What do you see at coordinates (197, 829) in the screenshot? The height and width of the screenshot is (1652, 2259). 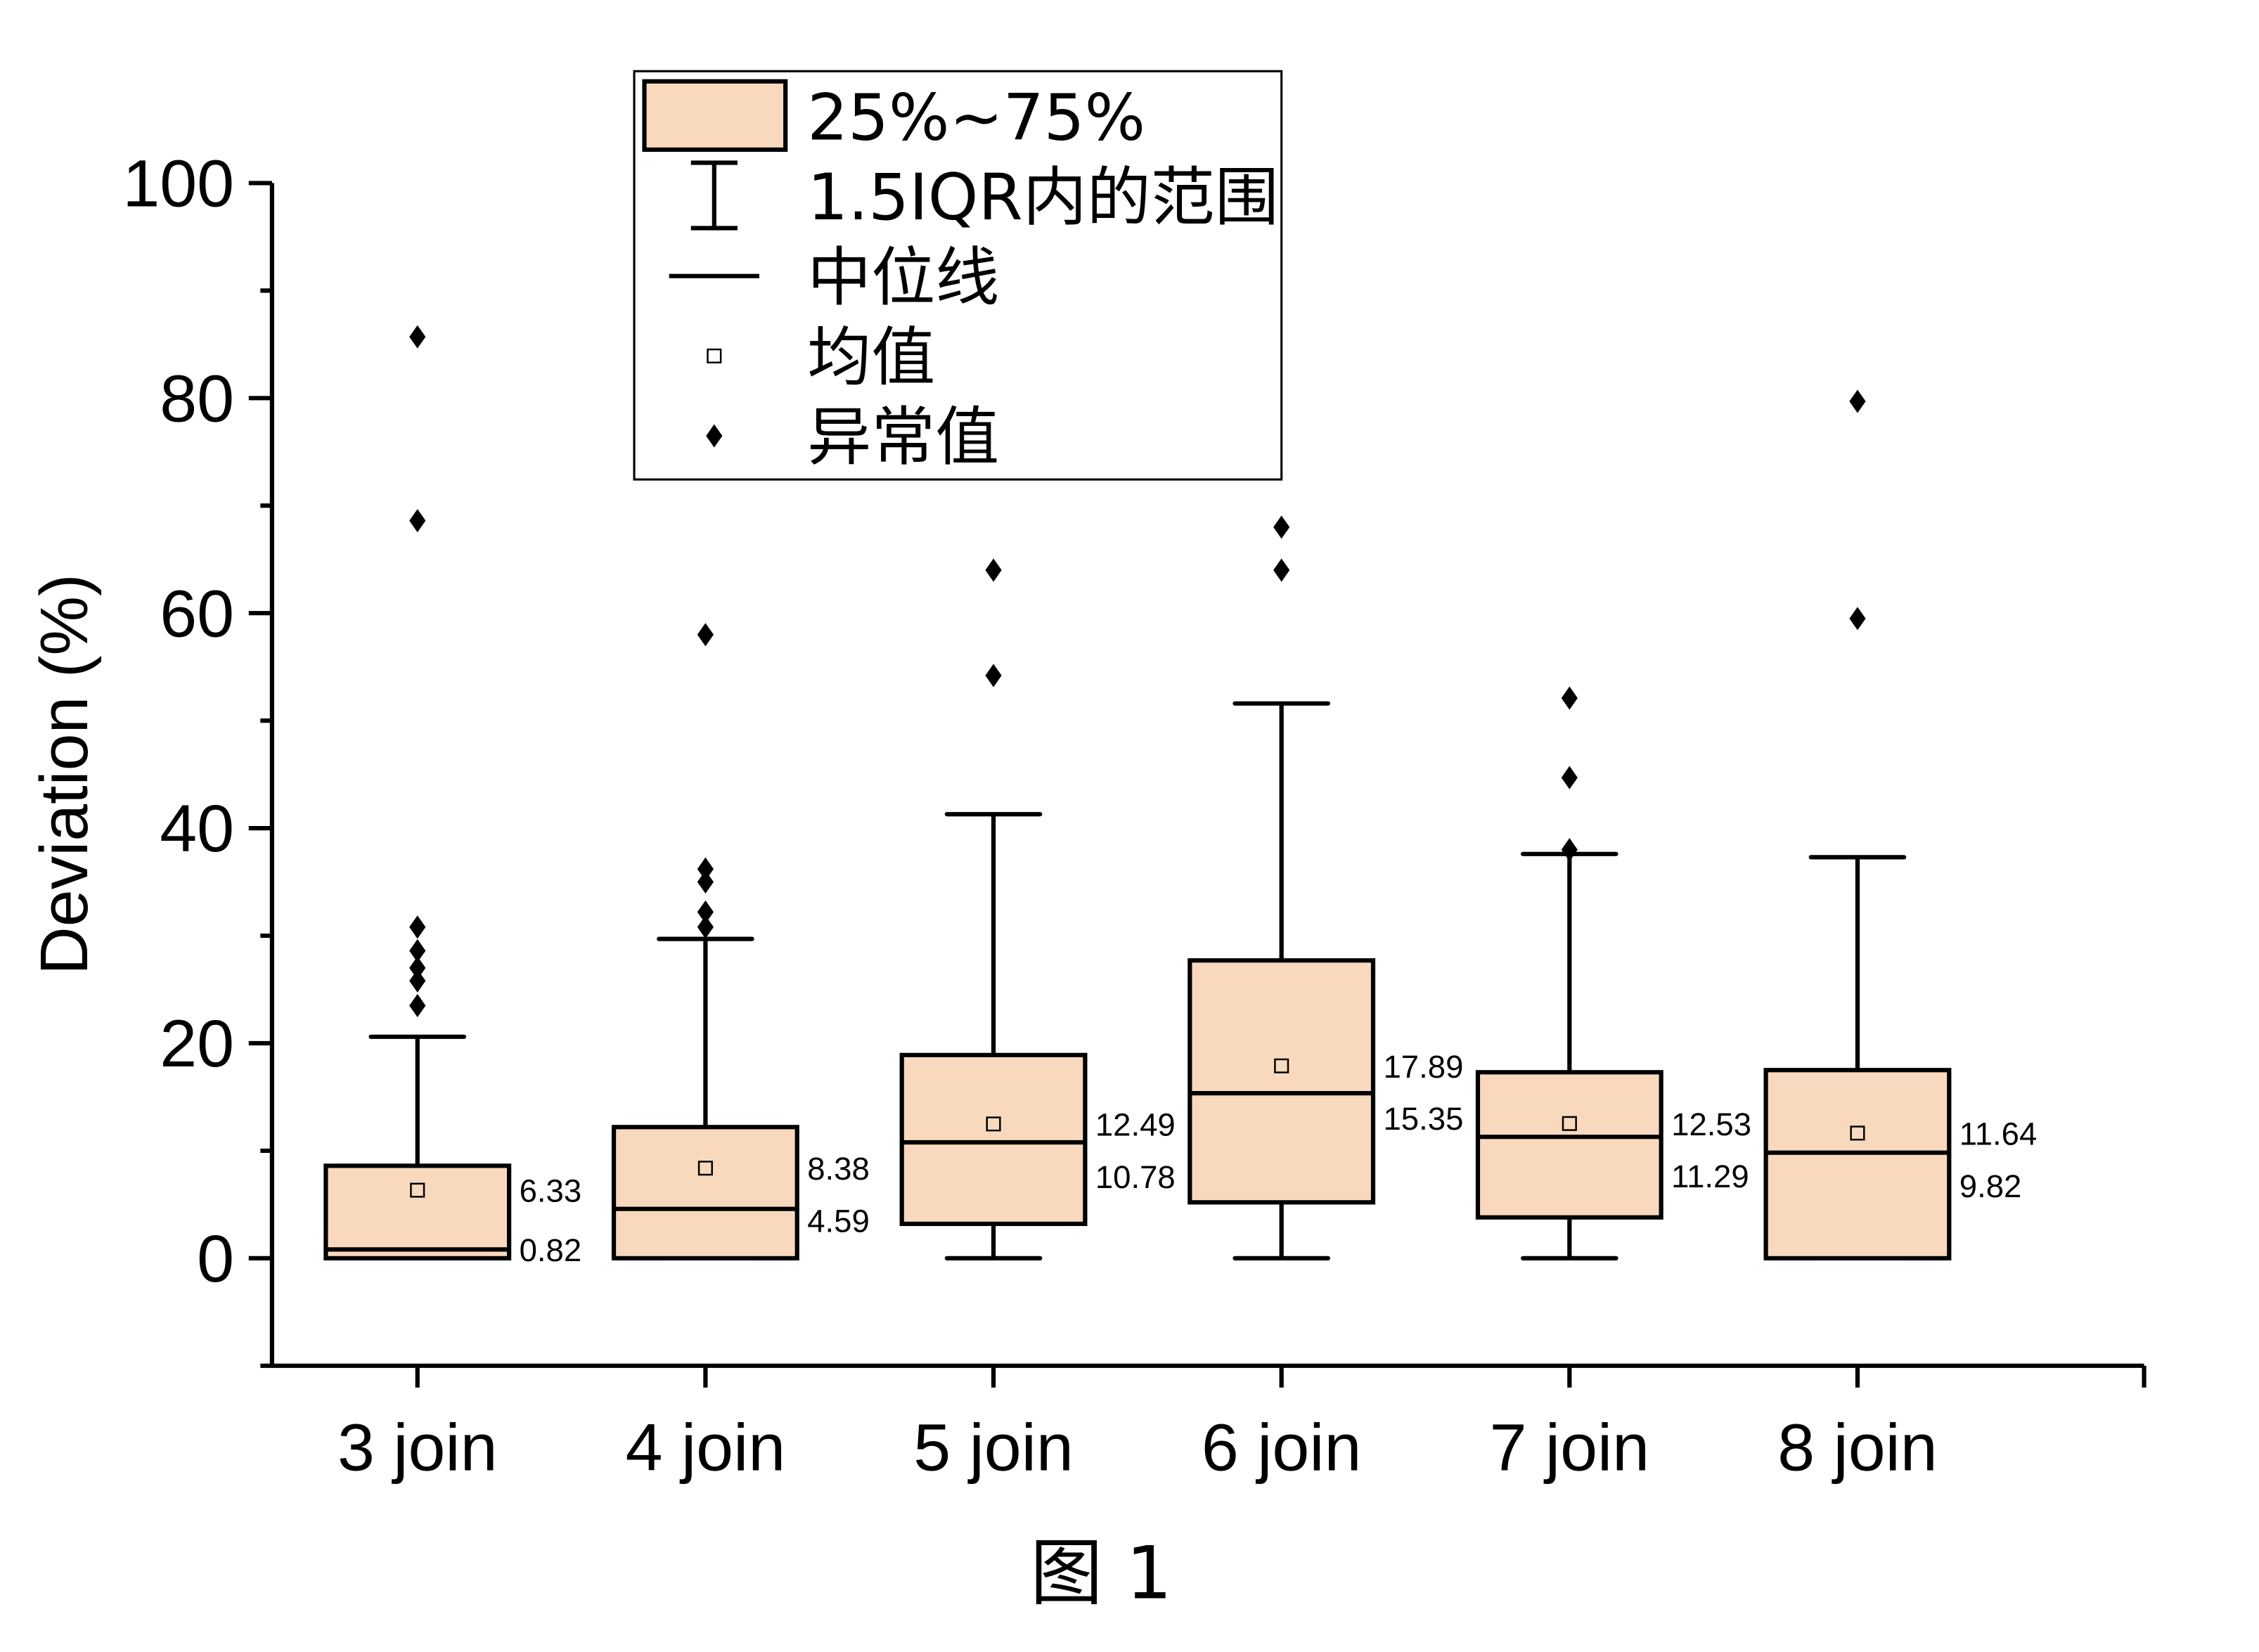 I see `y-tick-label: 40` at bounding box center [197, 829].